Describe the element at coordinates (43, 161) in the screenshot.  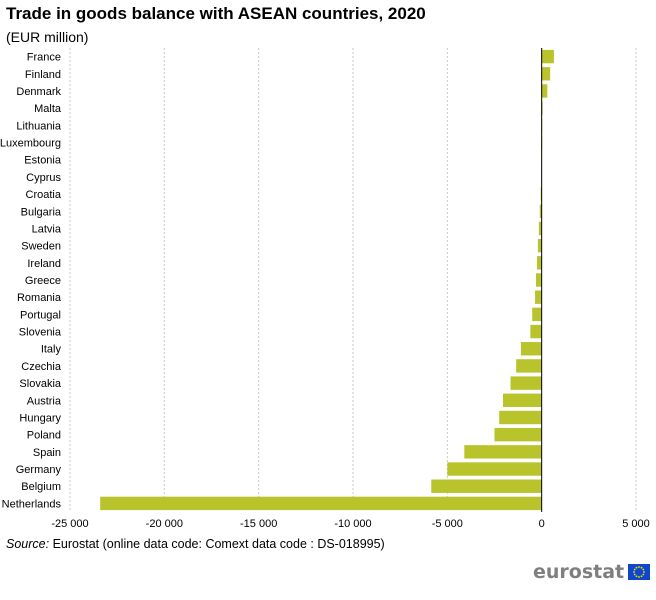
I see `category-label: Estonia` at that location.